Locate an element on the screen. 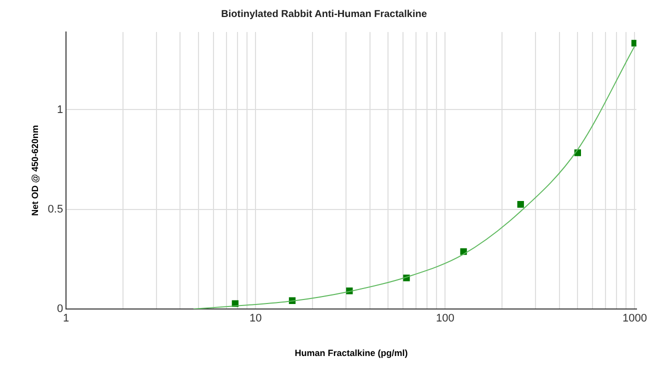  y-tick-label: 0.5 is located at coordinates (56, 209).